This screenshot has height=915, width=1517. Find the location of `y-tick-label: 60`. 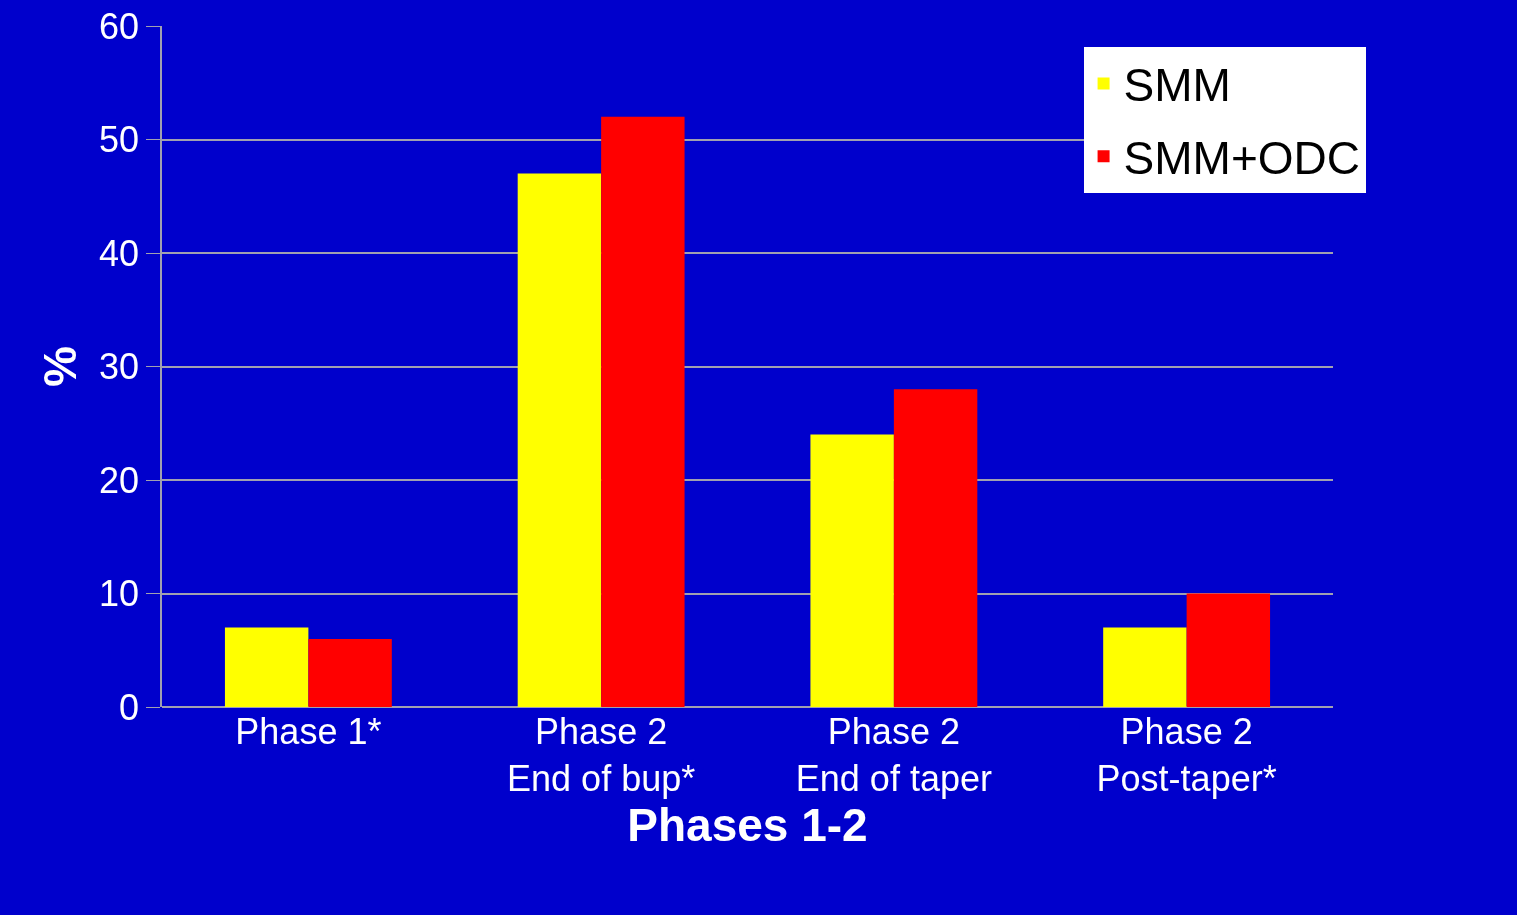

y-tick-label: 60 is located at coordinates (119, 26).